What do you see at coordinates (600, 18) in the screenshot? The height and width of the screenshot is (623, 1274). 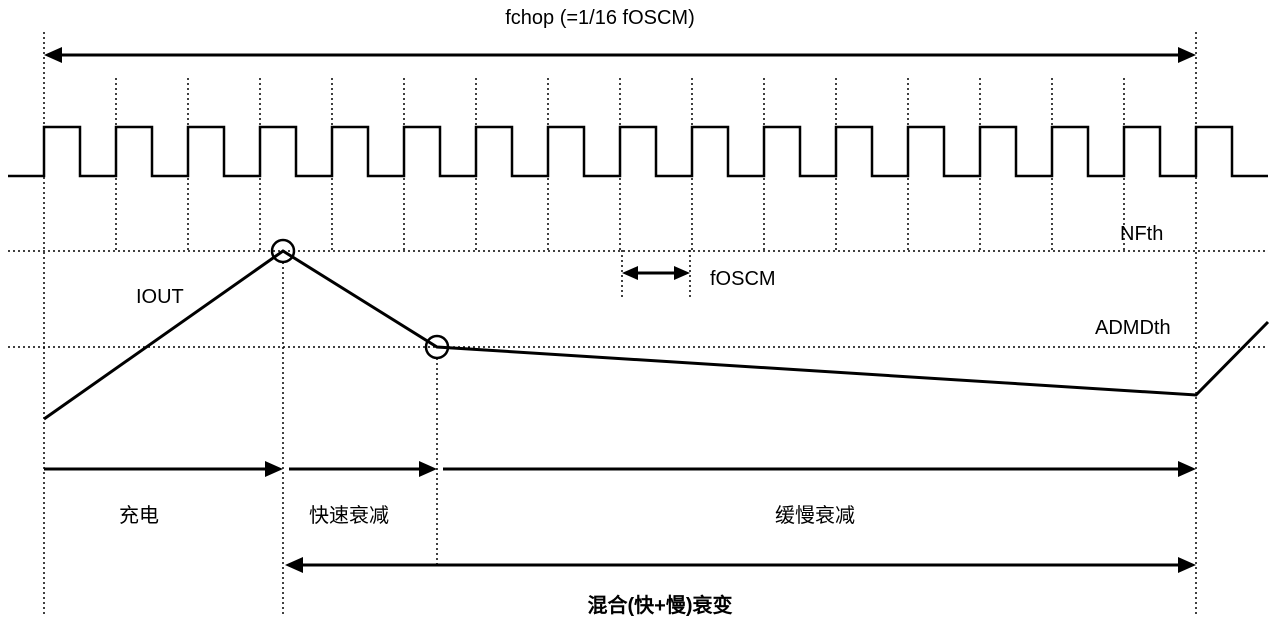 I see `fchop-label: fchop (=1/16 fOSCM)` at bounding box center [600, 18].